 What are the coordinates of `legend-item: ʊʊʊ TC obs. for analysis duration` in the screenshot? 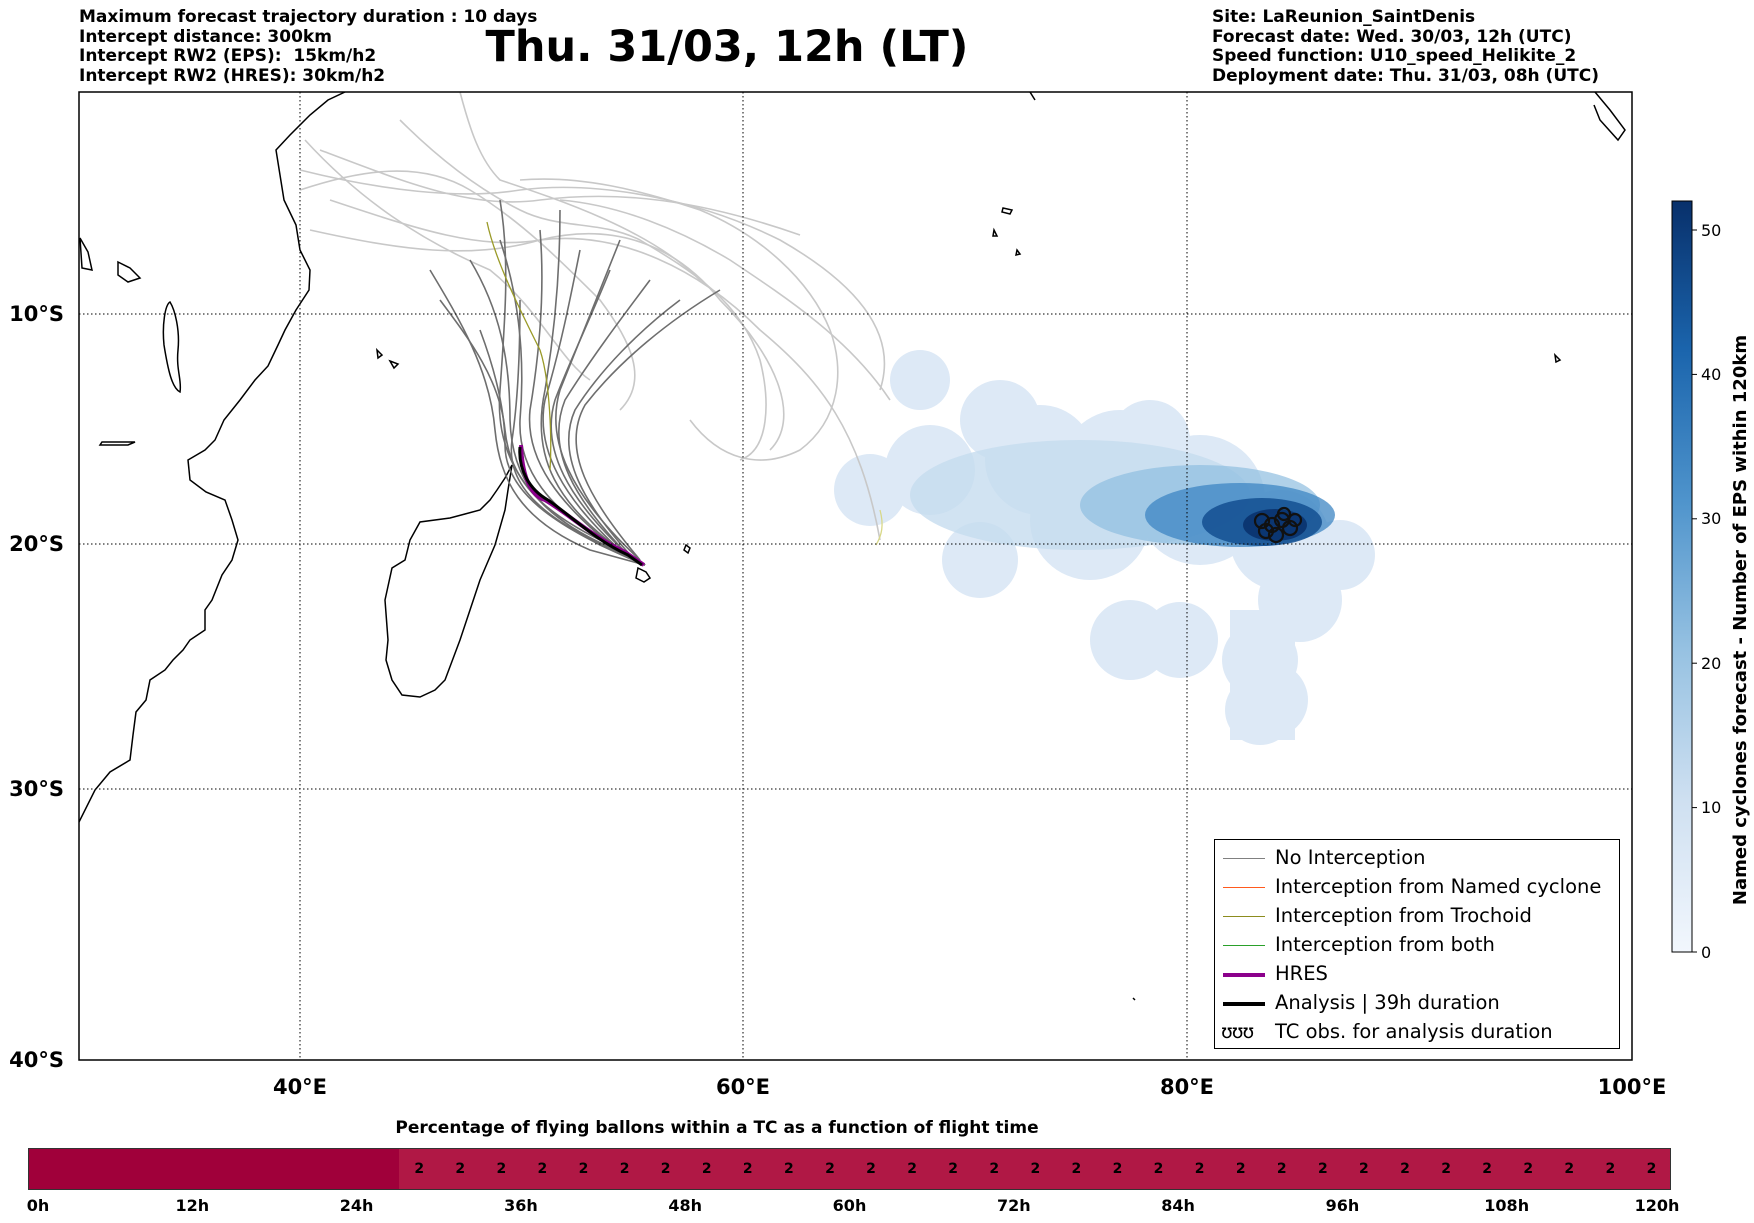 It's located at (1417, 1032).